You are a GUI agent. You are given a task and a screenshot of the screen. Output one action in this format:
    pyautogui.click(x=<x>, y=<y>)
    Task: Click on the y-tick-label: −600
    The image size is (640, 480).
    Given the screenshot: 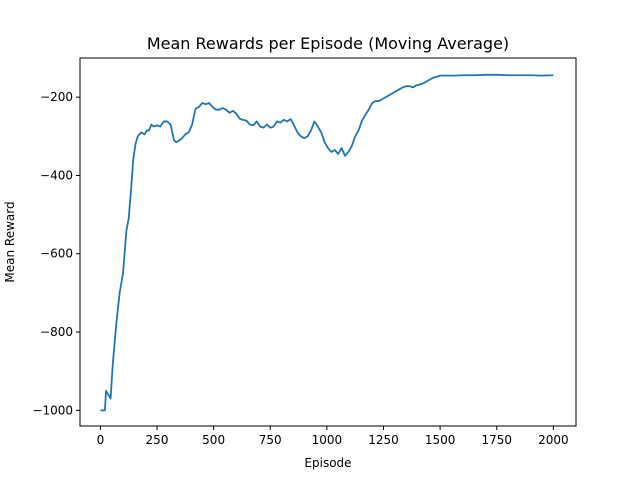 What is the action you would take?
    pyautogui.click(x=56, y=254)
    